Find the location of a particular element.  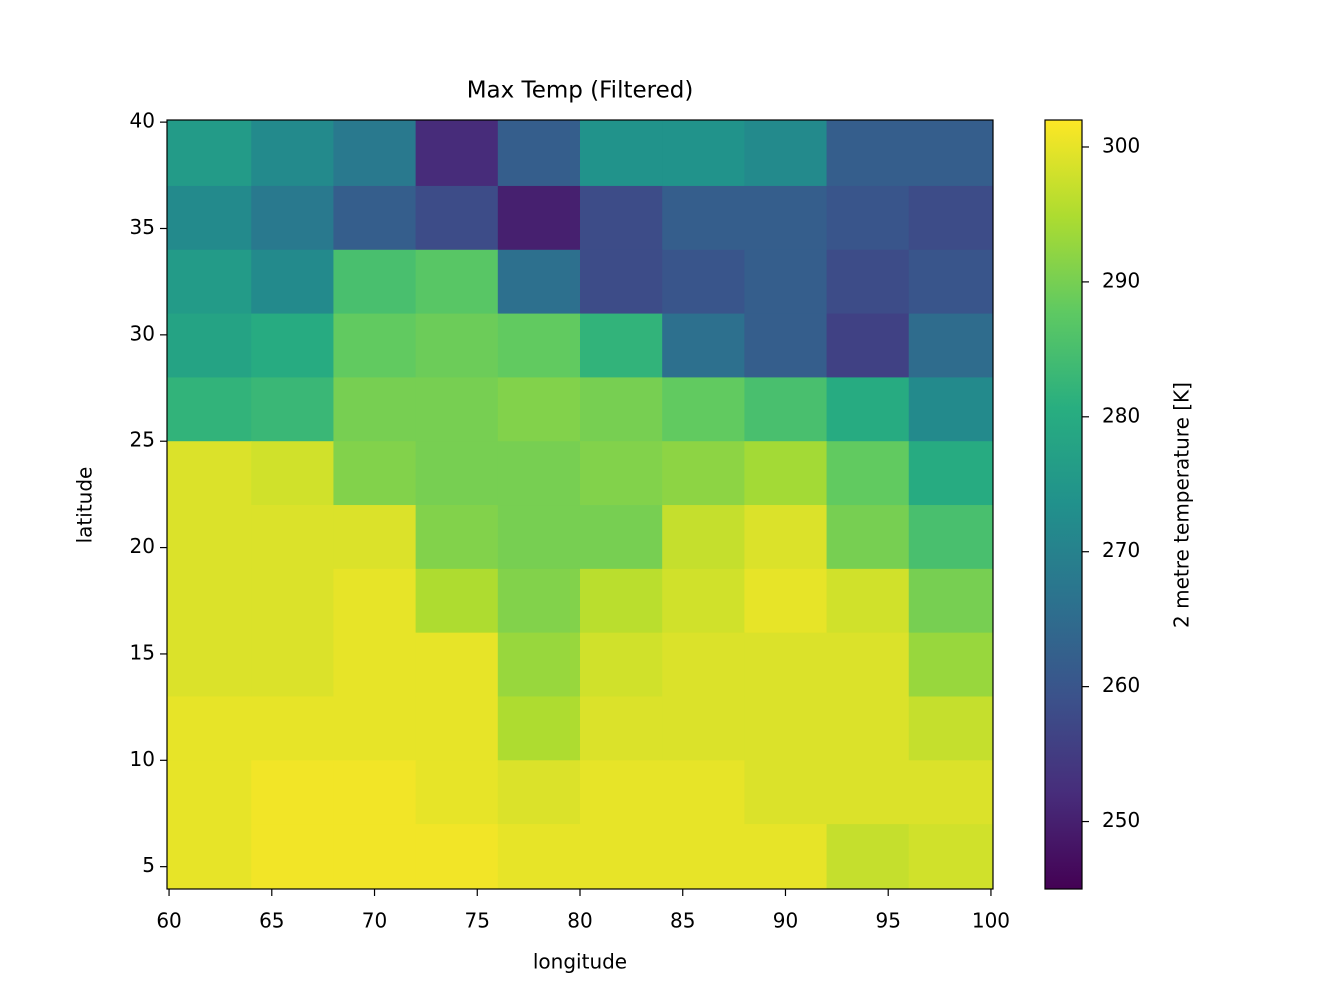

x-tick-label: 95 is located at coordinates (887, 921).